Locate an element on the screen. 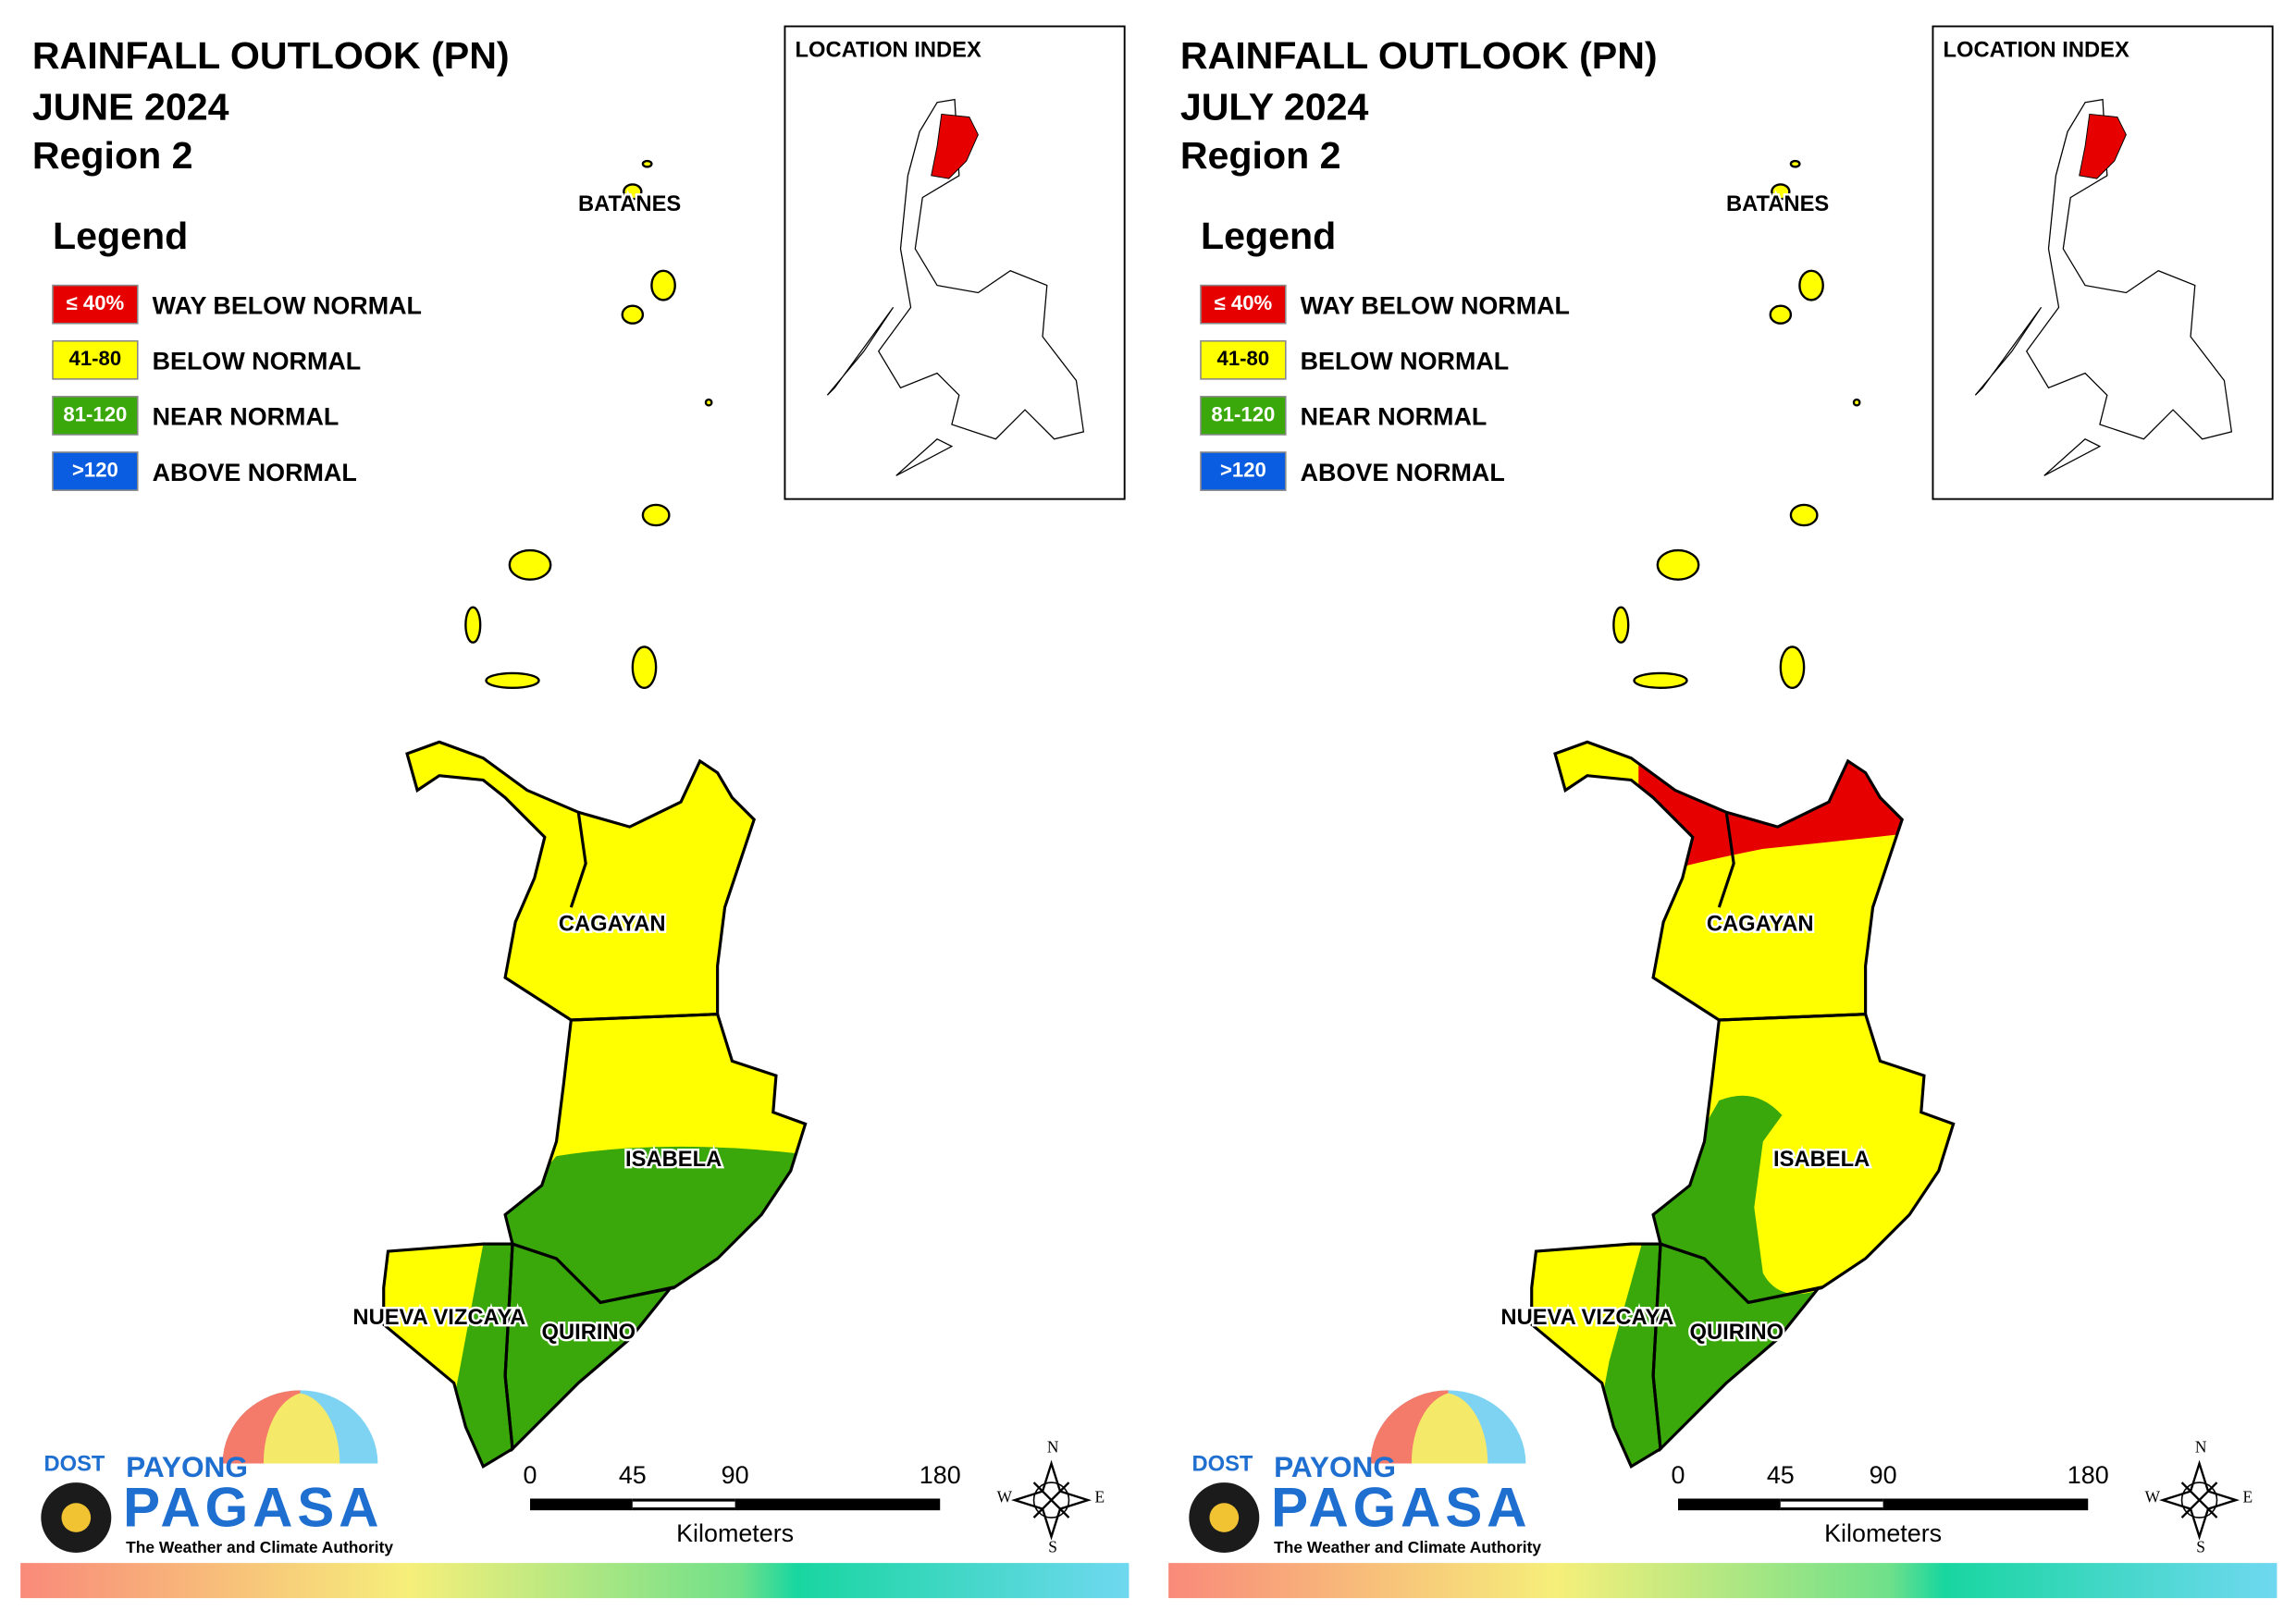  province-label: QUIRINO is located at coordinates (589, 1333).